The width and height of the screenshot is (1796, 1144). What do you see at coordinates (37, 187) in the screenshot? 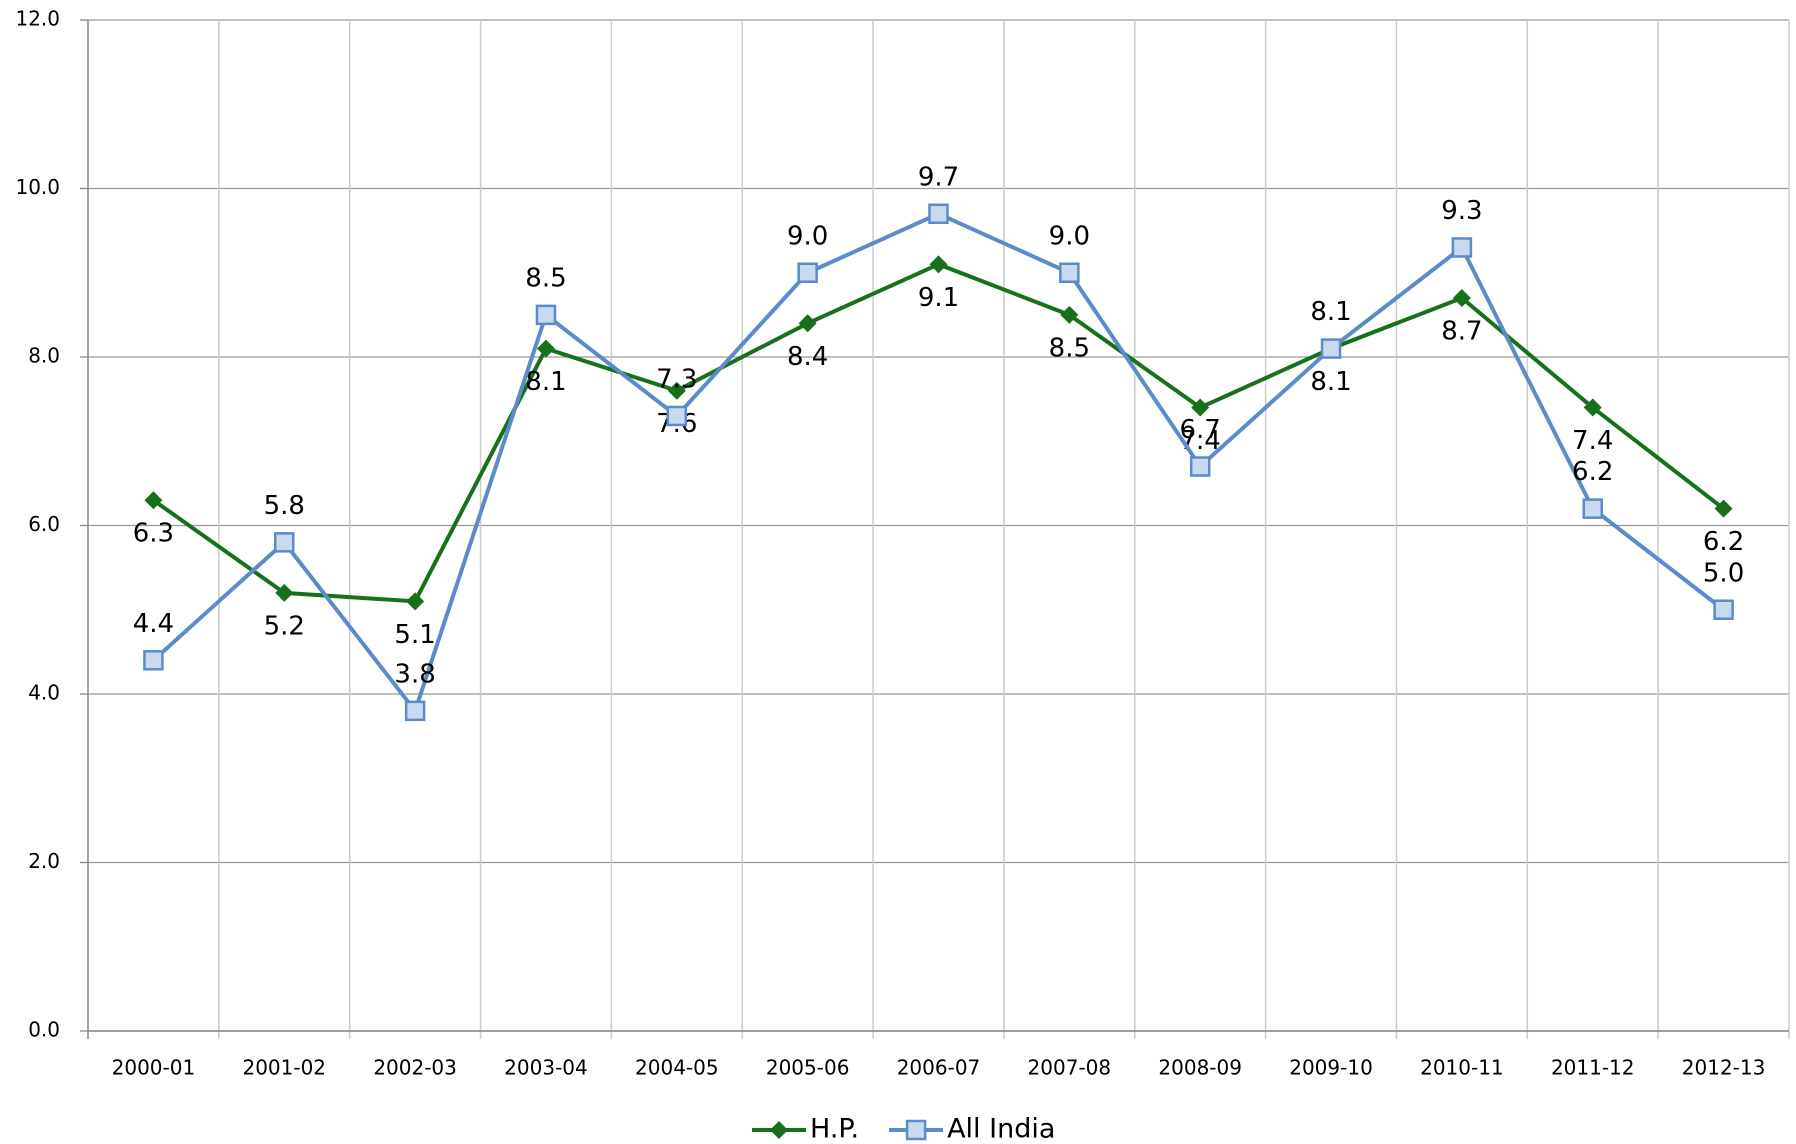
I see `y-tick-label: 10.0` at bounding box center [37, 187].